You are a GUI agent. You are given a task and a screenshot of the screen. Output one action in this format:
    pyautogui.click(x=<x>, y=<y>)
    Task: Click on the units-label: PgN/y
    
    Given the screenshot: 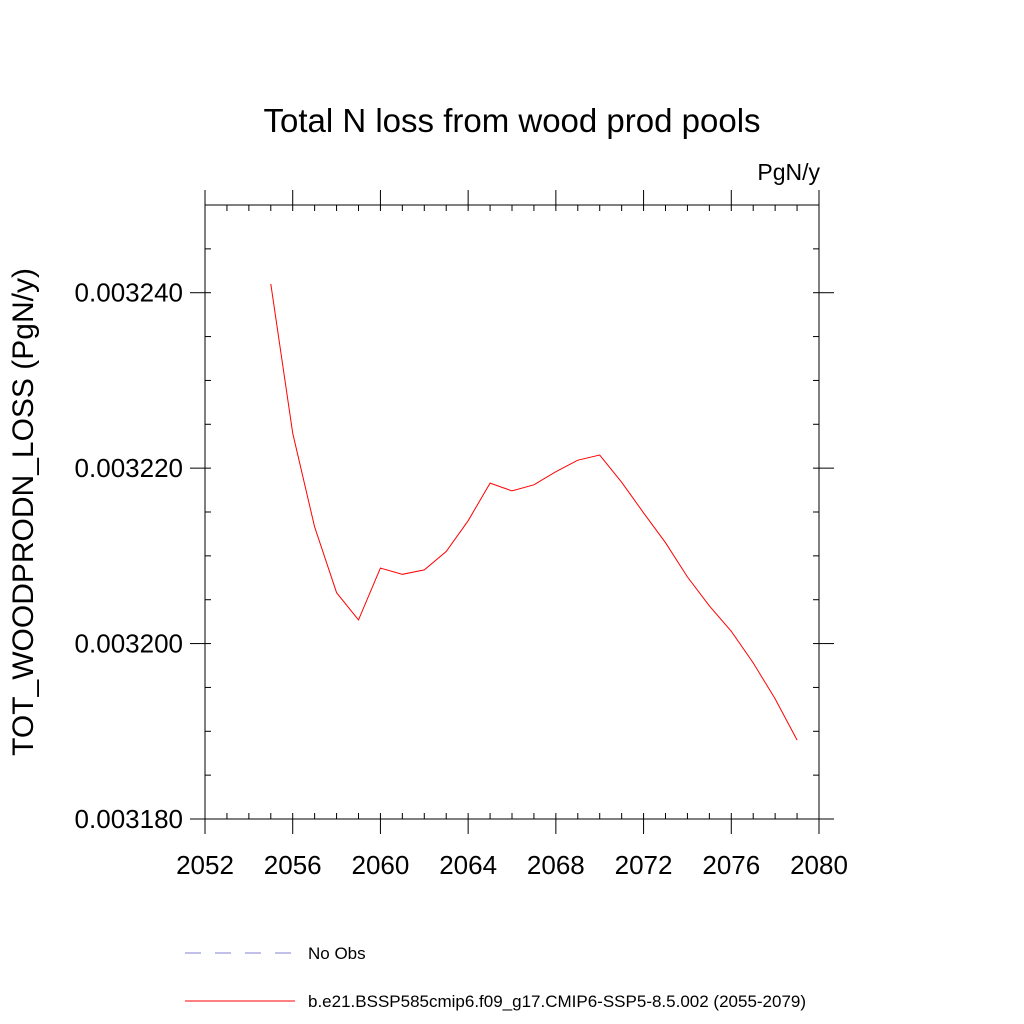 What is the action you would take?
    pyautogui.click(x=788, y=172)
    